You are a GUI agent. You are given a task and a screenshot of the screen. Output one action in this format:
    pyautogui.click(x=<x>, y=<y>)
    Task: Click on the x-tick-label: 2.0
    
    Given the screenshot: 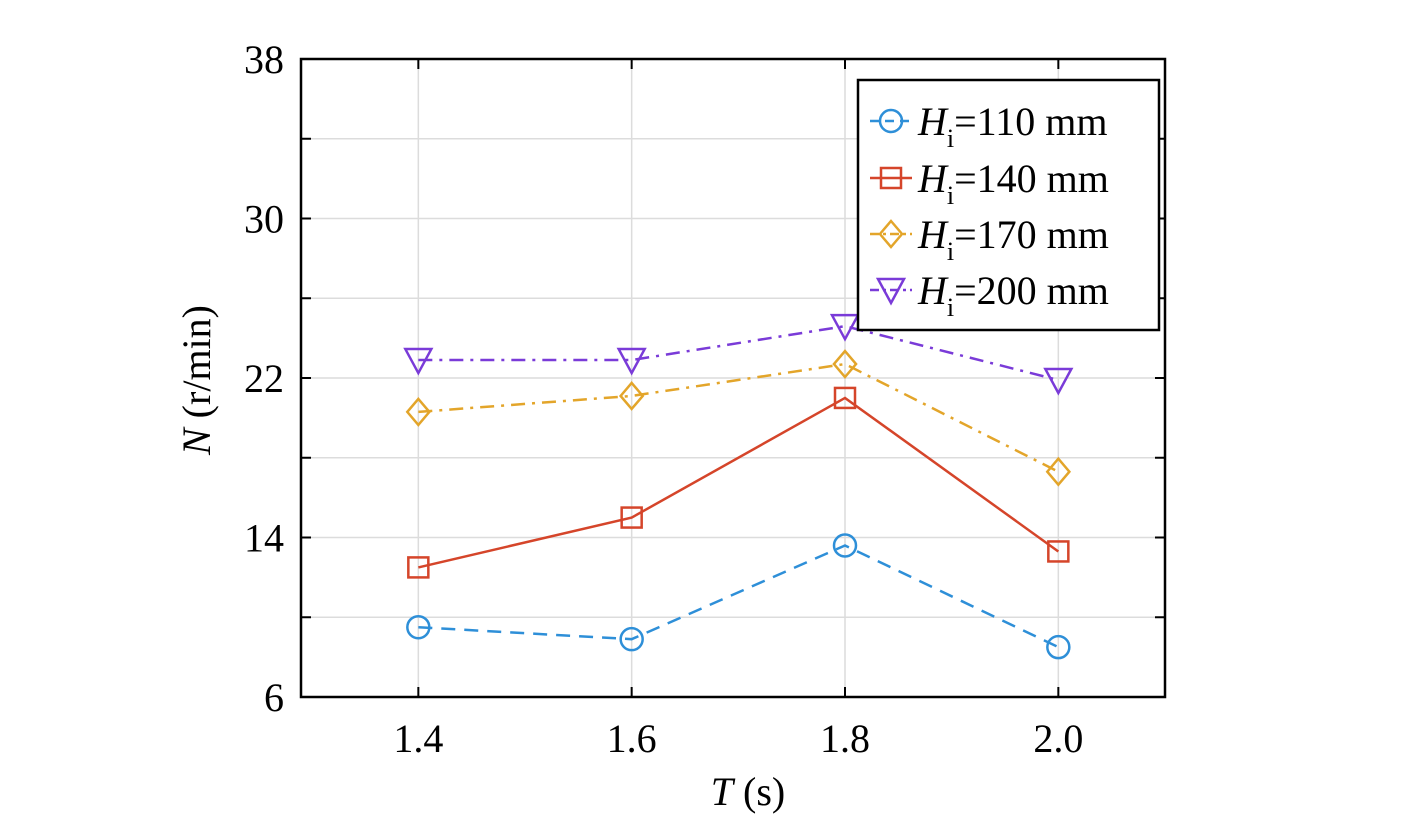 What is the action you would take?
    pyautogui.click(x=1058, y=738)
    